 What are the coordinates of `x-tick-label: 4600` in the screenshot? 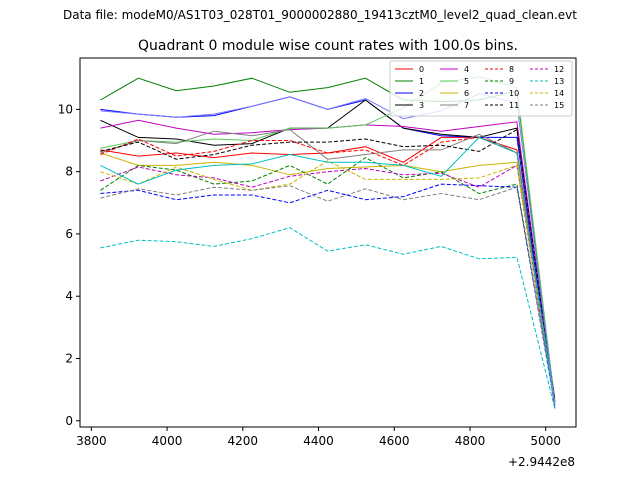 It's located at (394, 441).